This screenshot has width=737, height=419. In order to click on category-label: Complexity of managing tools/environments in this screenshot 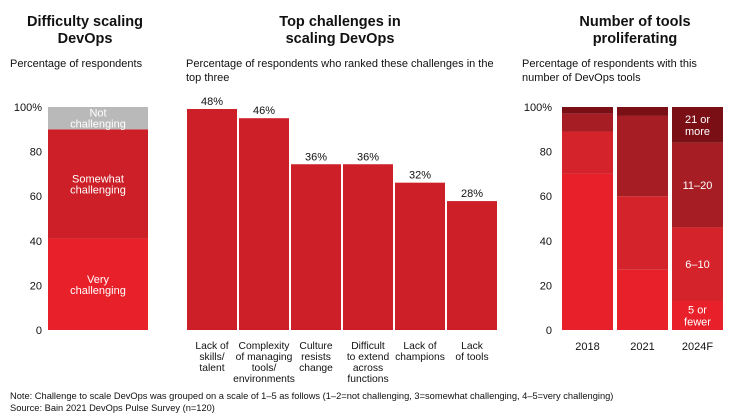, I will do `click(264, 363)`.